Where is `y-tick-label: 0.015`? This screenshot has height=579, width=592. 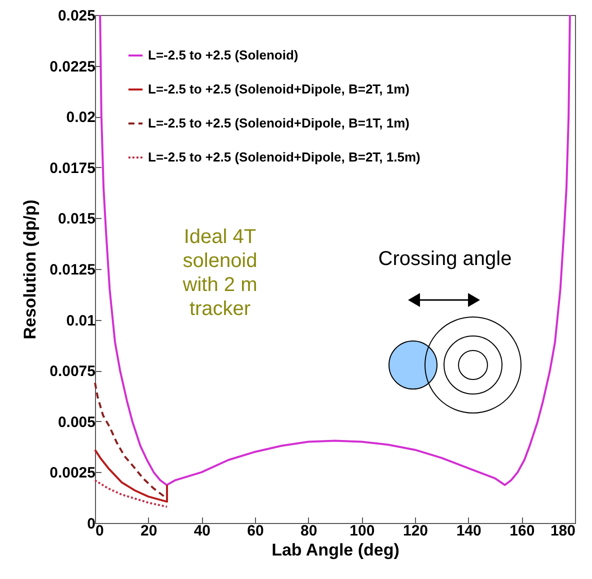
y-tick-label: 0.015 is located at coordinates (77, 219).